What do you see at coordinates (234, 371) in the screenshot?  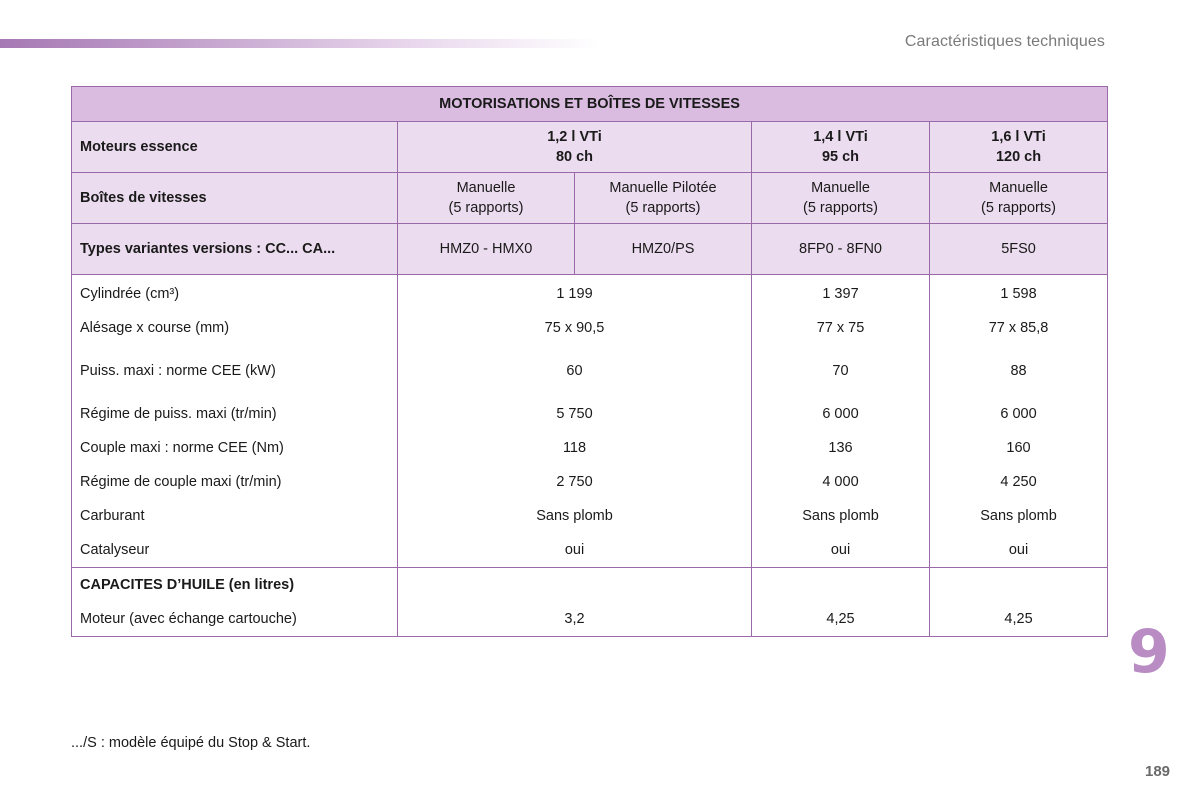 I see `row-label: Puiss. maxi : norme CEE (kW)` at bounding box center [234, 371].